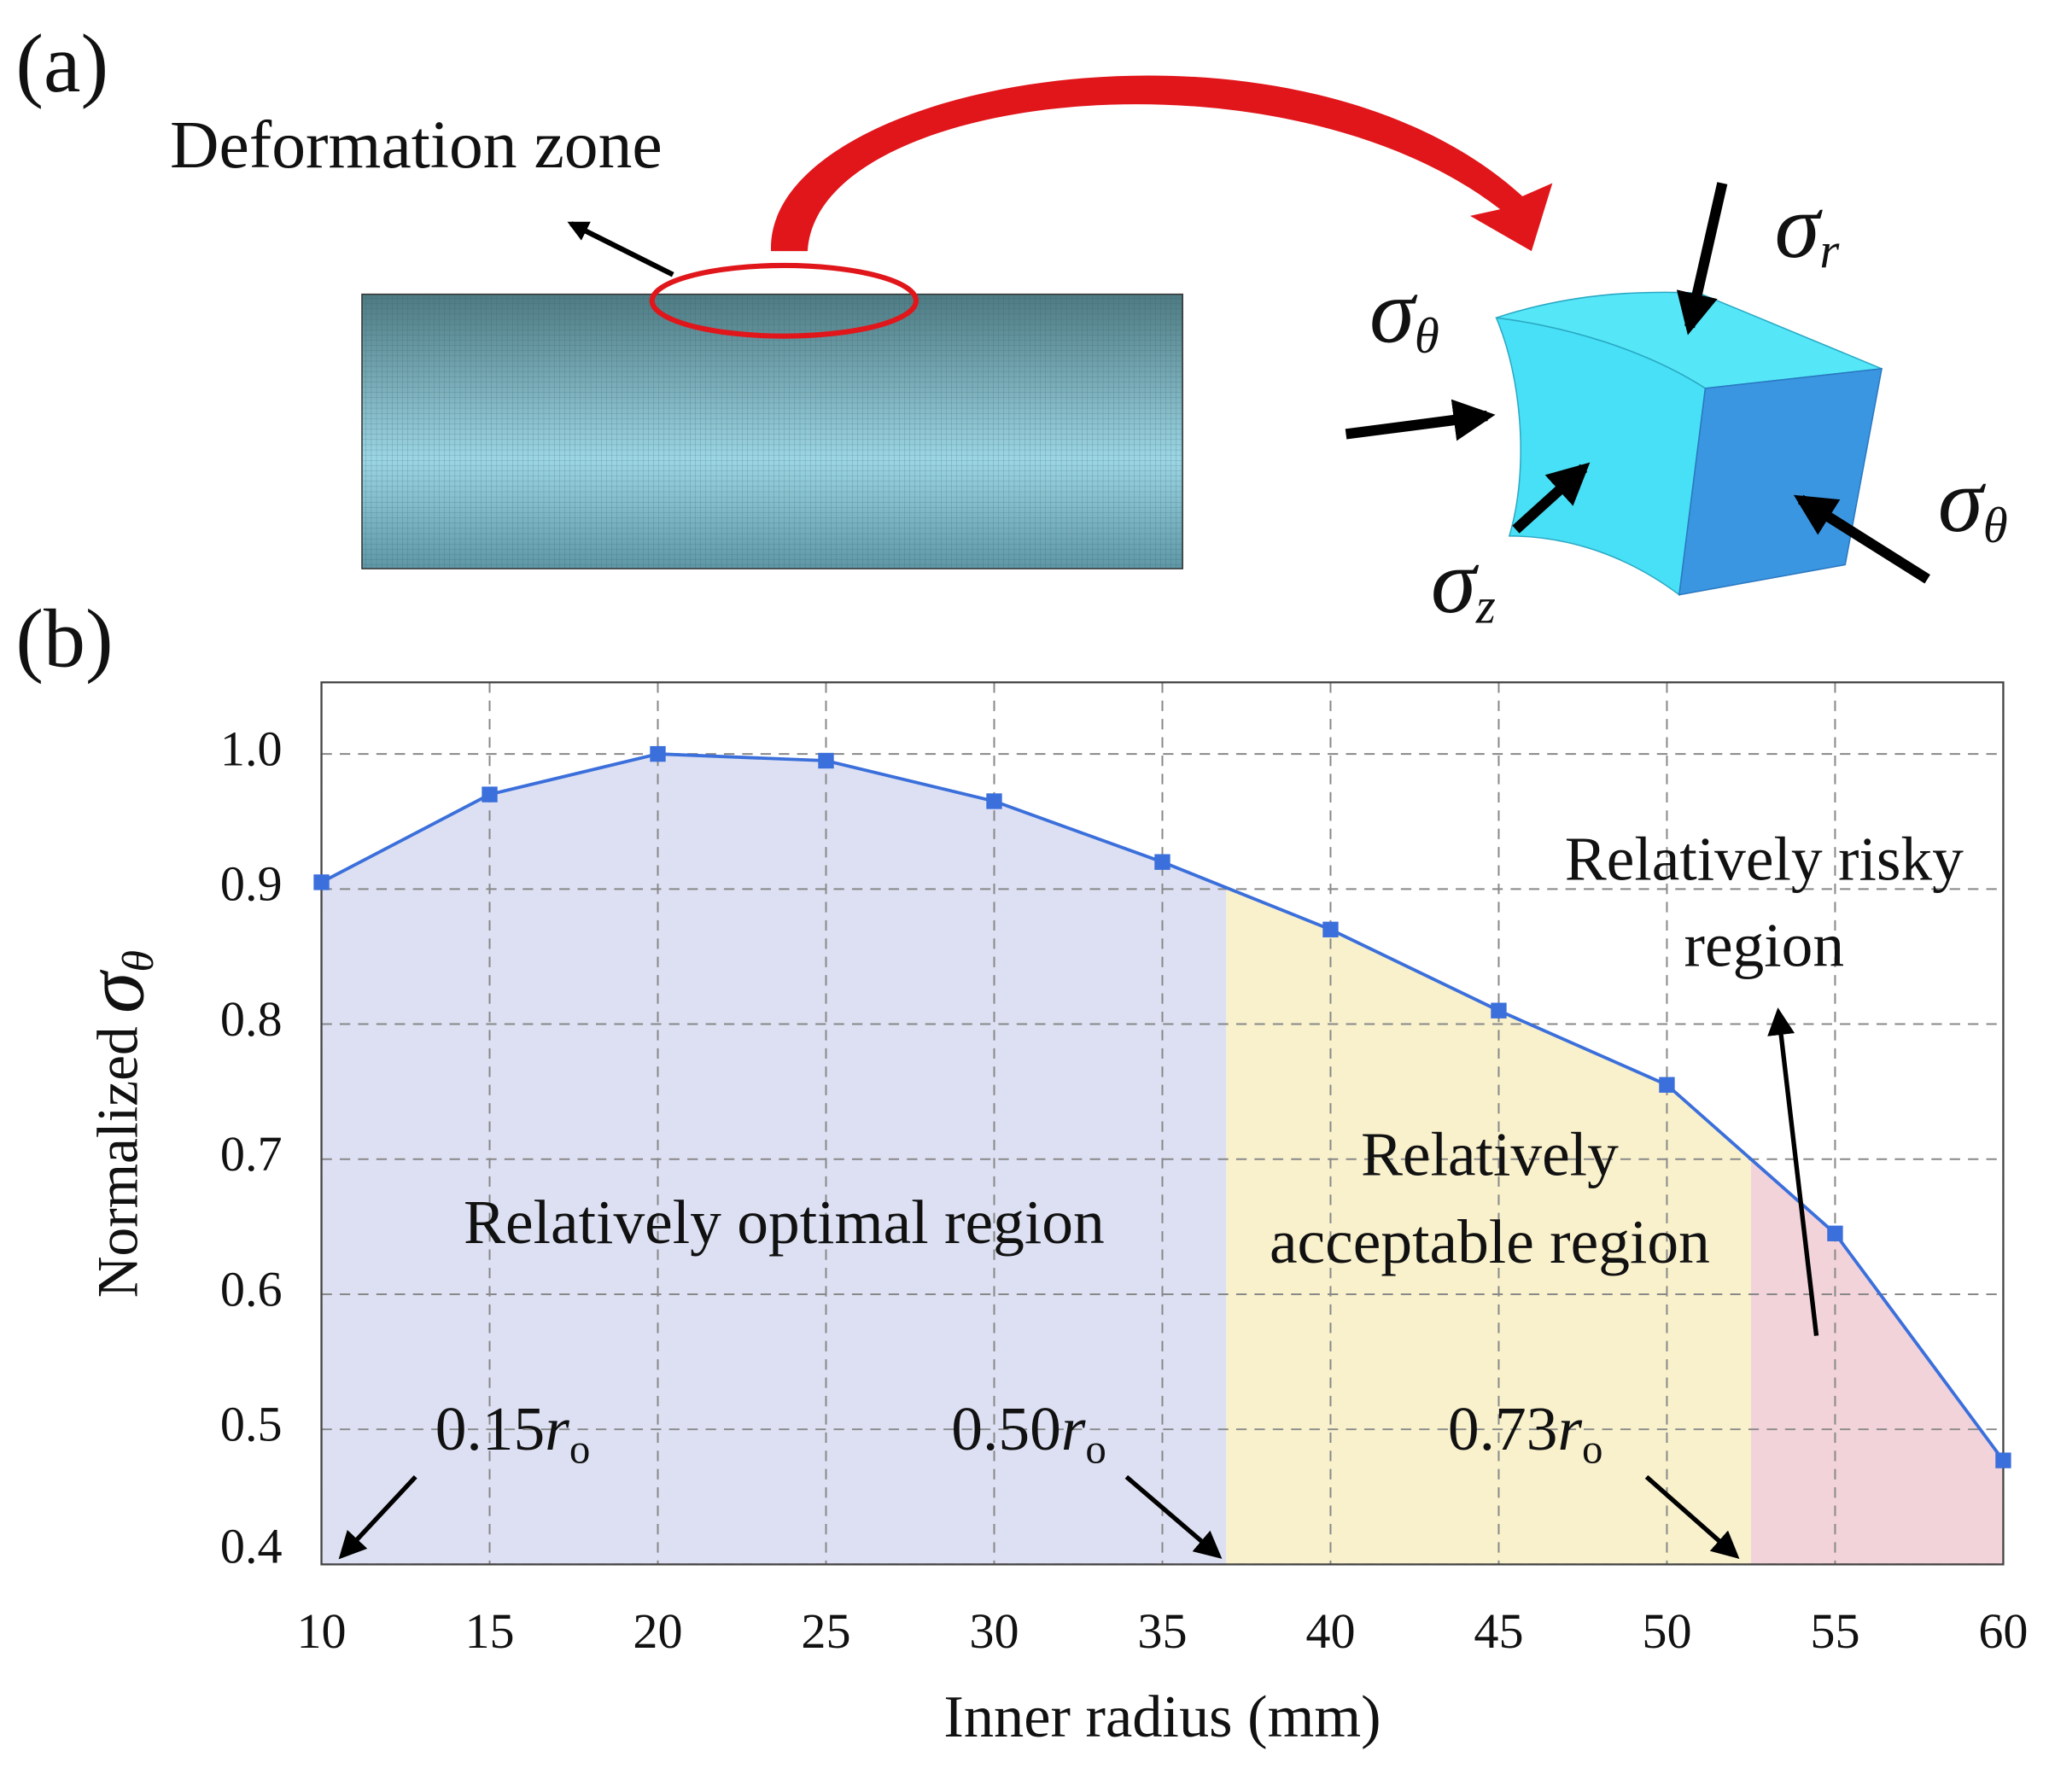  Describe the element at coordinates (1330, 1631) in the screenshot. I see `x-tick-label: 40` at that location.